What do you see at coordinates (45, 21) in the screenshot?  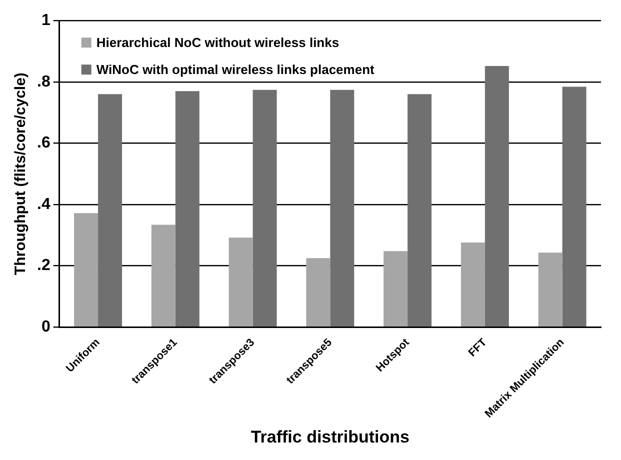 I see `y-tick-label: 1` at bounding box center [45, 21].